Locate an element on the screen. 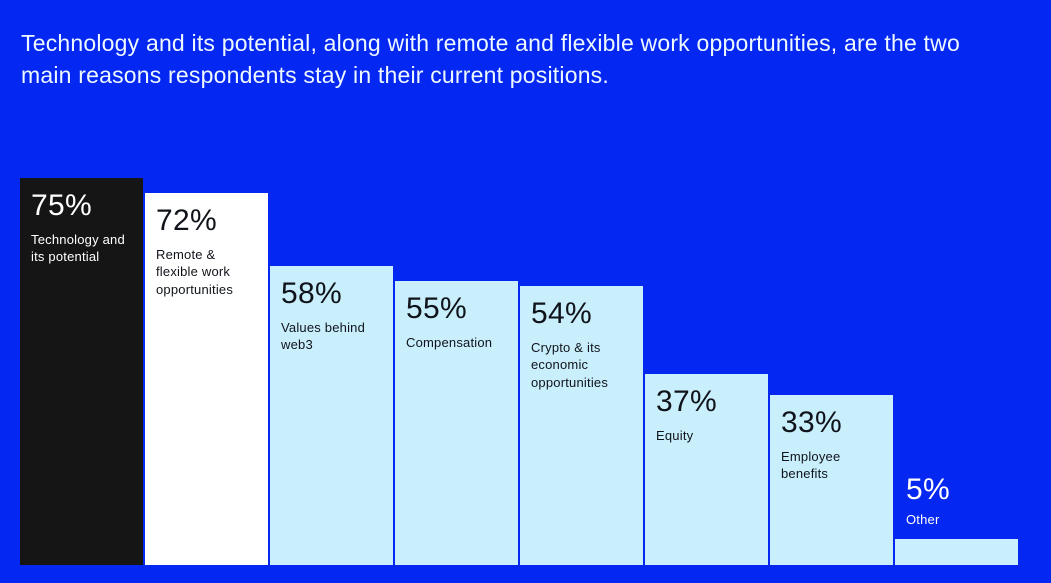  bar: 54% Crypto & its economic opportunities is located at coordinates (581, 425).